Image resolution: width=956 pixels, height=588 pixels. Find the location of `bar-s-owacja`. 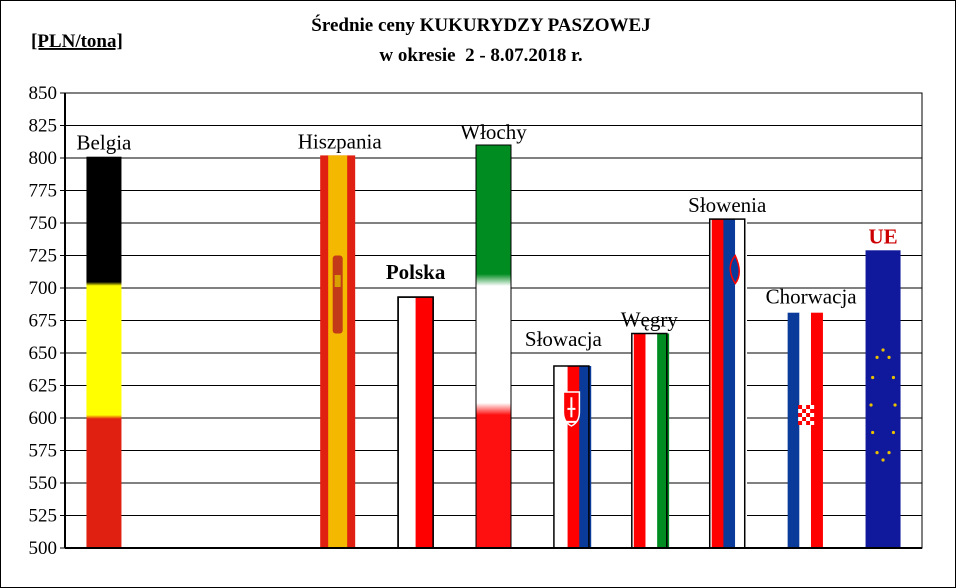

bar-s-owacja is located at coordinates (572, 457).